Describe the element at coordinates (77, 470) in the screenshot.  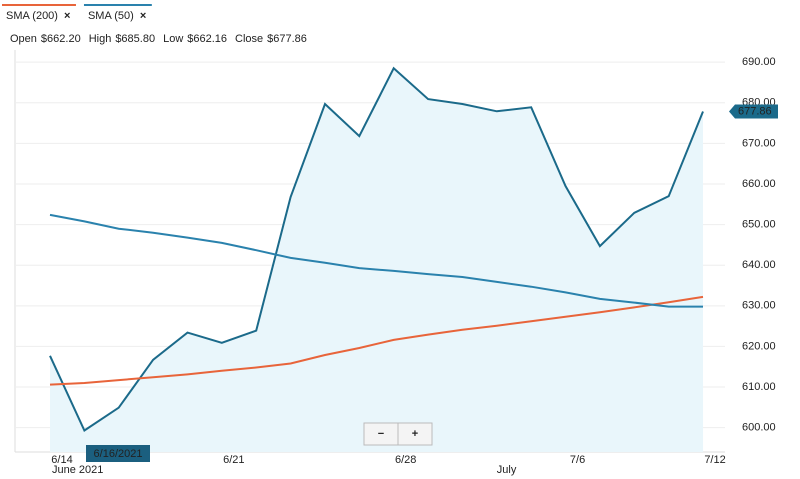
I see `x-group-label: June 2021` at that location.